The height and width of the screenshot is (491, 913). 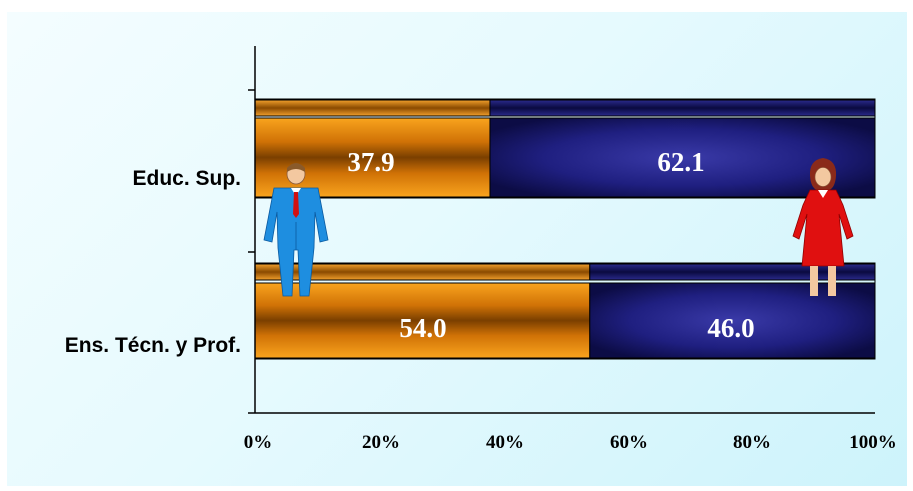 What do you see at coordinates (258, 442) in the screenshot?
I see `x-tick-label: 0%` at bounding box center [258, 442].